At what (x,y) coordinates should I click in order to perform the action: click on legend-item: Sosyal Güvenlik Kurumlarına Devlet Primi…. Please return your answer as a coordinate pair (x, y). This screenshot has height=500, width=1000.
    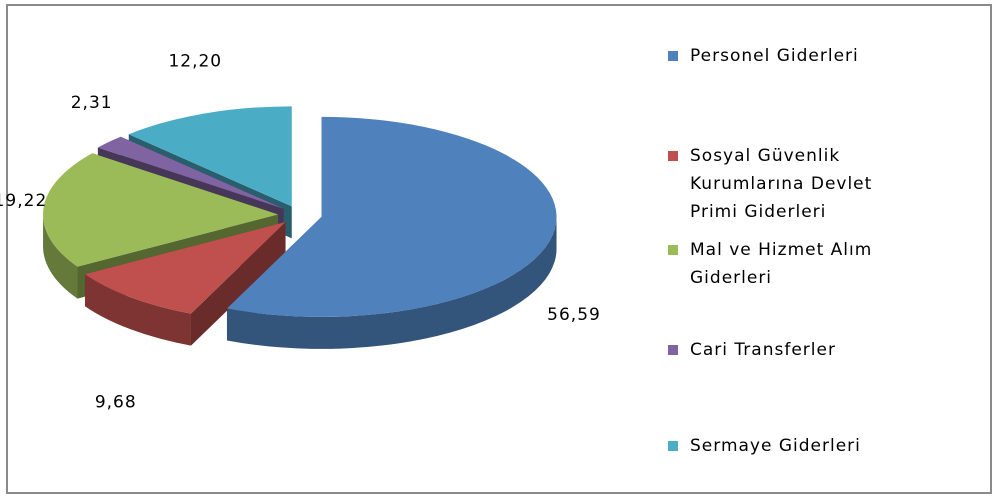
    Looking at the image, I should click on (788, 184).